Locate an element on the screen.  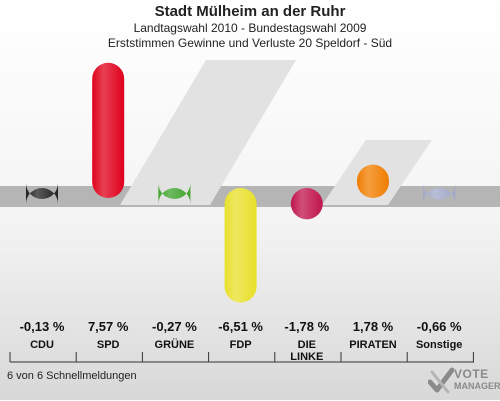
category-label-line: Sonstige is located at coordinates (439, 345).